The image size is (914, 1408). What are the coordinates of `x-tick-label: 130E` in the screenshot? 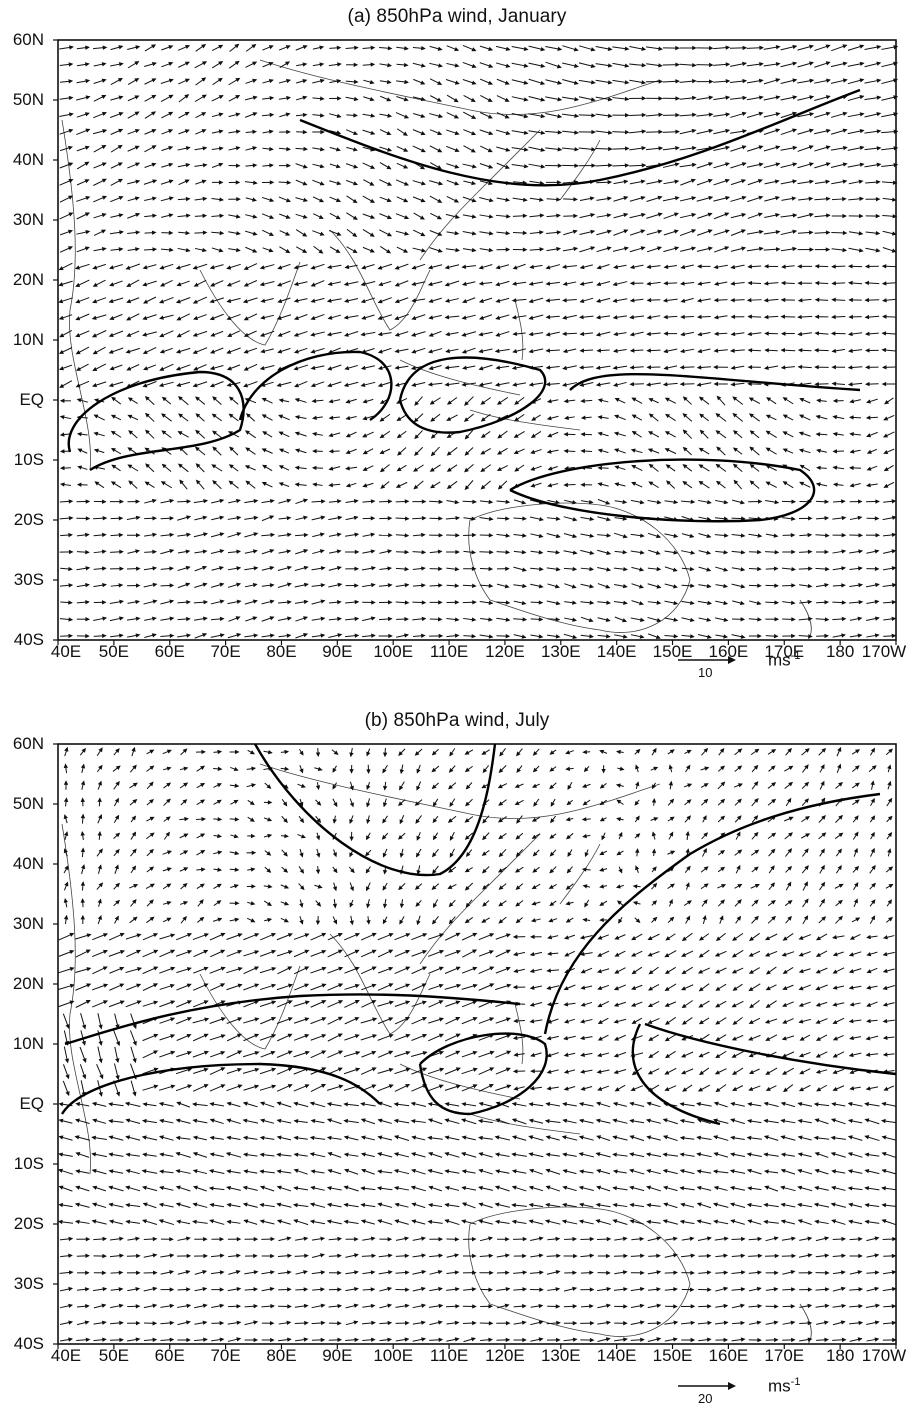 It's located at (560, 651).